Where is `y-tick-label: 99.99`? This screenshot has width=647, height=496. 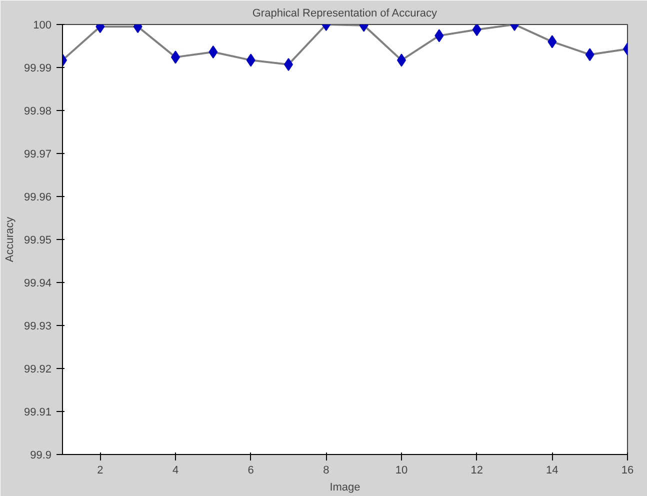 y-tick-label: 99.99 is located at coordinates (38, 68).